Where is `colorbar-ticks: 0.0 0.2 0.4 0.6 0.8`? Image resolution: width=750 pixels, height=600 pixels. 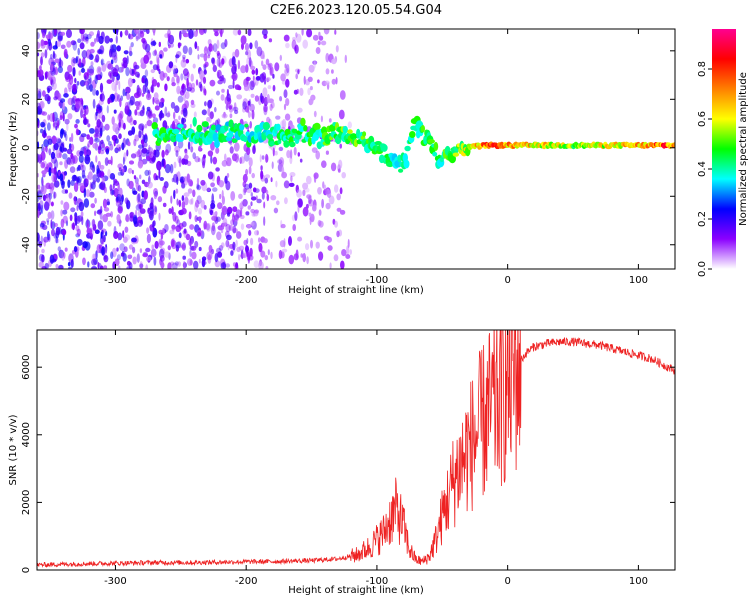
colorbar-ticks: 0.0 0.2 0.4 0.6 0.8 is located at coordinates (704, 169).